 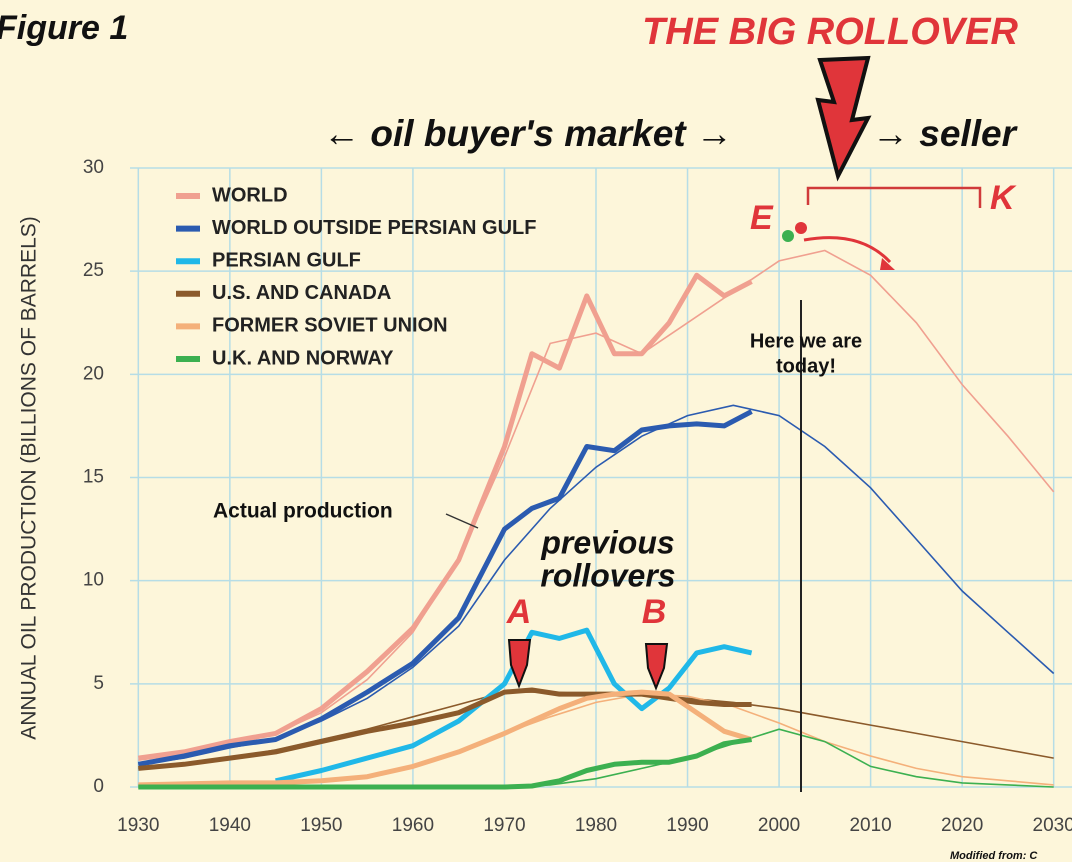 I want to click on y-tick-label: 0, so click(x=98, y=786).